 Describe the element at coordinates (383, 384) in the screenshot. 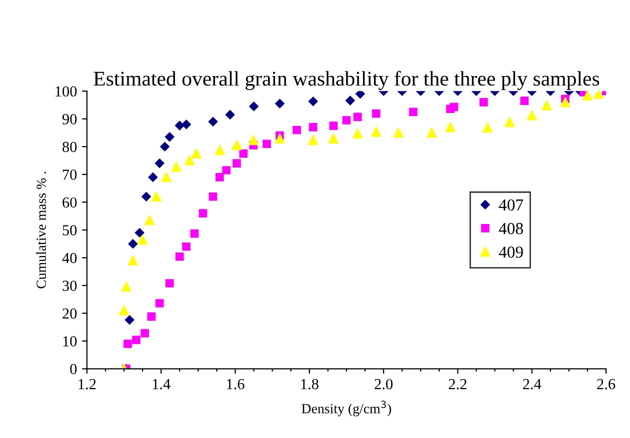

I see `x-tick-label: 2.0` at that location.